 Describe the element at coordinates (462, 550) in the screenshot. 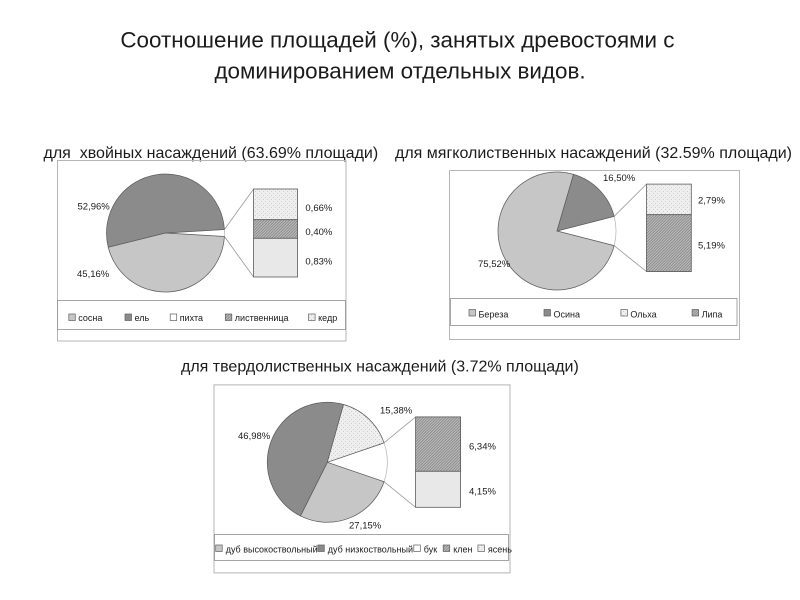

I see `svg-text: клен` at that location.